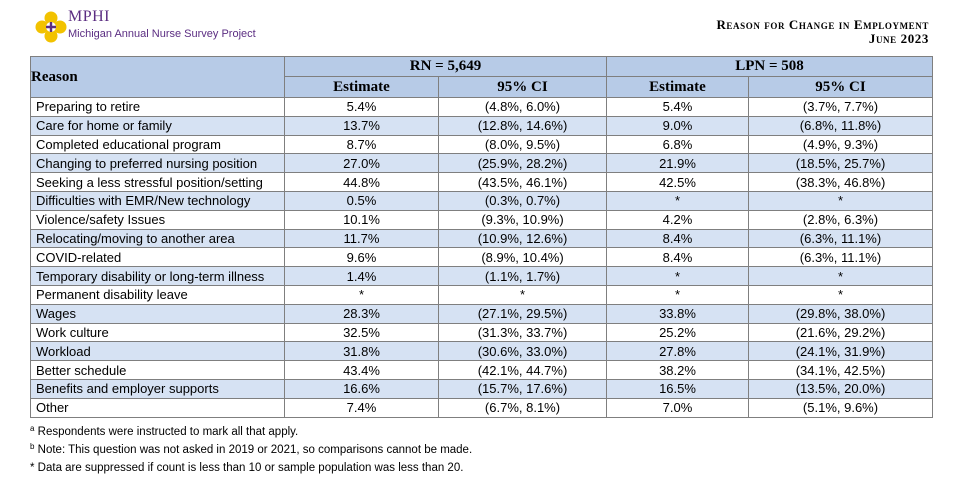 This screenshot has width=961, height=482. Describe the element at coordinates (157, 257) in the screenshot. I see `reason-cell: COVID-related` at that location.